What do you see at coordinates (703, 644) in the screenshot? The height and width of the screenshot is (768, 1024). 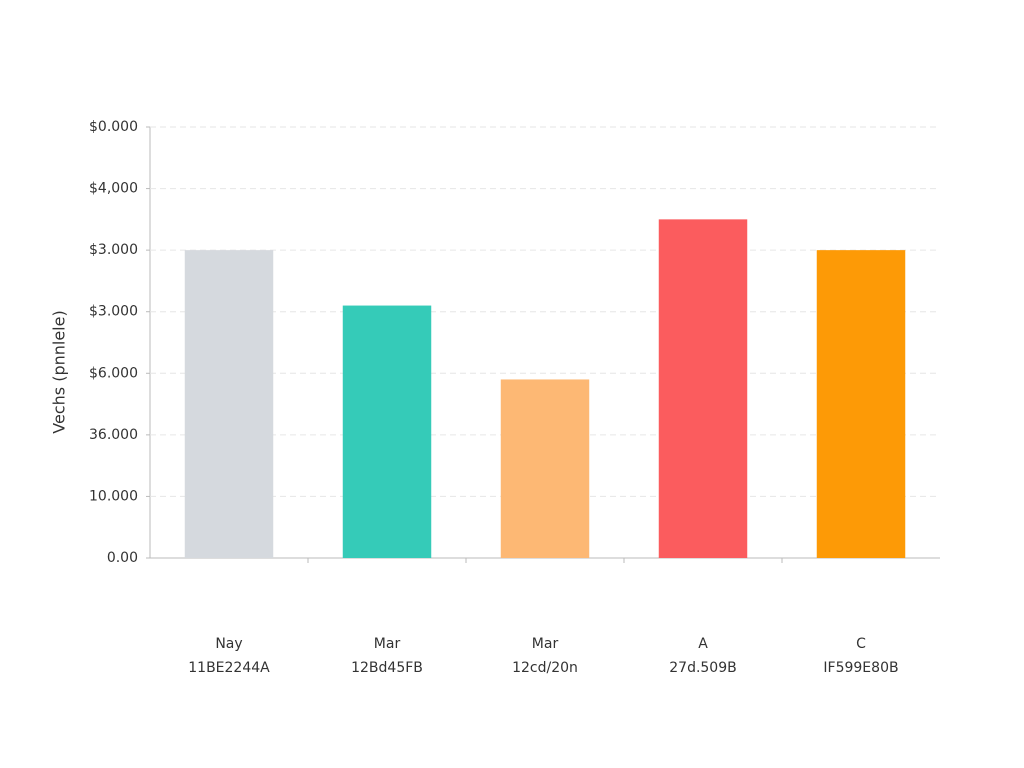 I see `x-tick-label: A` at bounding box center [703, 644].